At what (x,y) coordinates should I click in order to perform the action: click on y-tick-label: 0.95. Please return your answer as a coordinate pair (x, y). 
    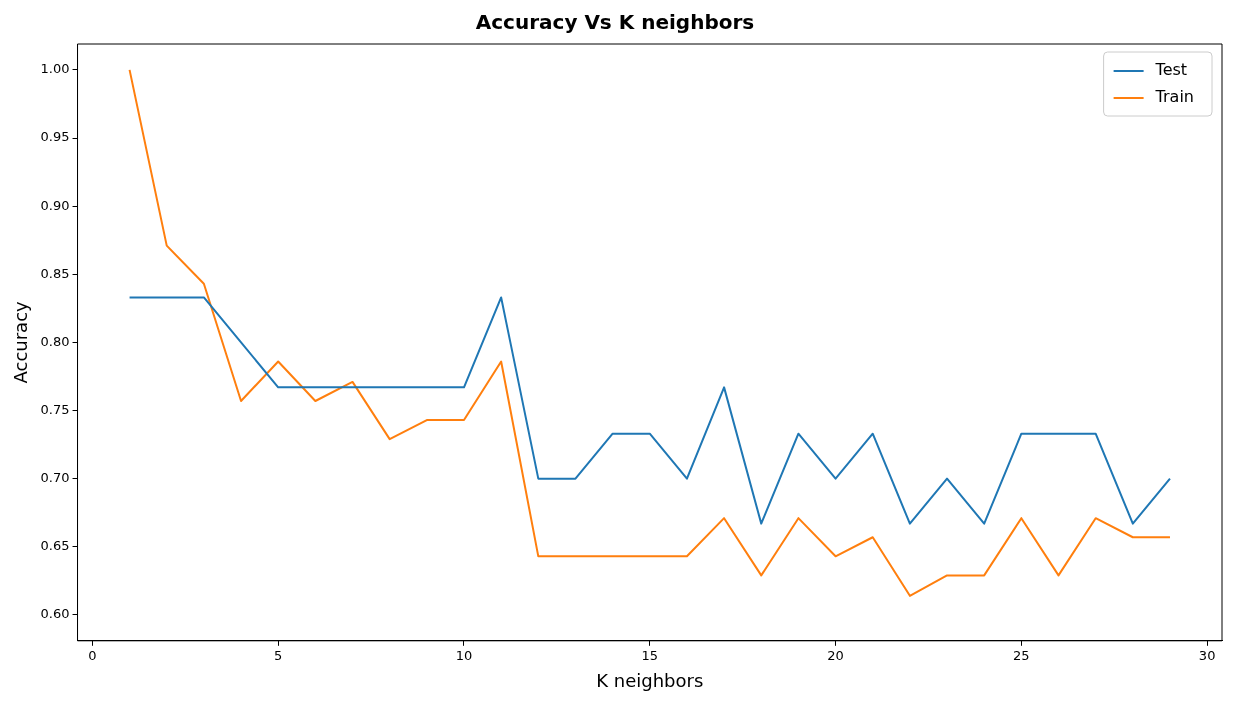
    Looking at the image, I should click on (55, 137).